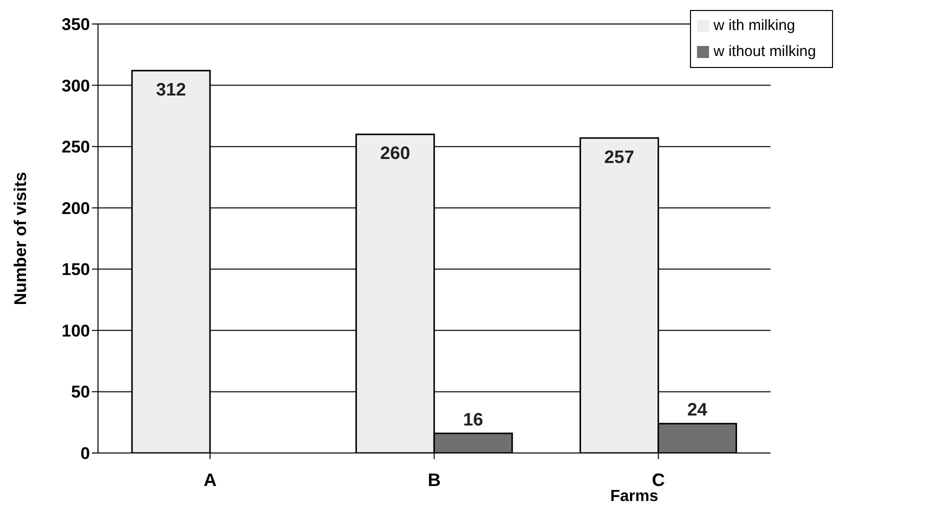 Image resolution: width=931 pixels, height=524 pixels. Describe the element at coordinates (76, 208) in the screenshot. I see `y-tick-label: 200` at that location.